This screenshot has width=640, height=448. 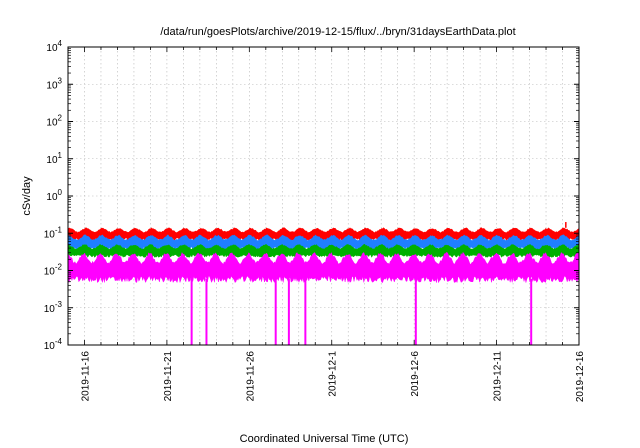 What do you see at coordinates (415, 374) in the screenshot?
I see `x-tick-label: 2019-12-6` at bounding box center [415, 374].